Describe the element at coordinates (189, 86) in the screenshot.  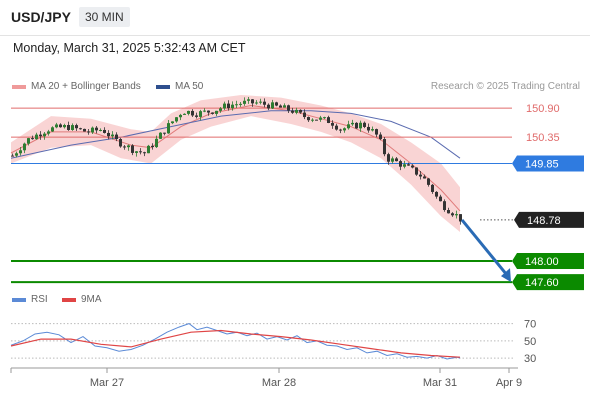
I see `ma50-label: MA 50` at that location.